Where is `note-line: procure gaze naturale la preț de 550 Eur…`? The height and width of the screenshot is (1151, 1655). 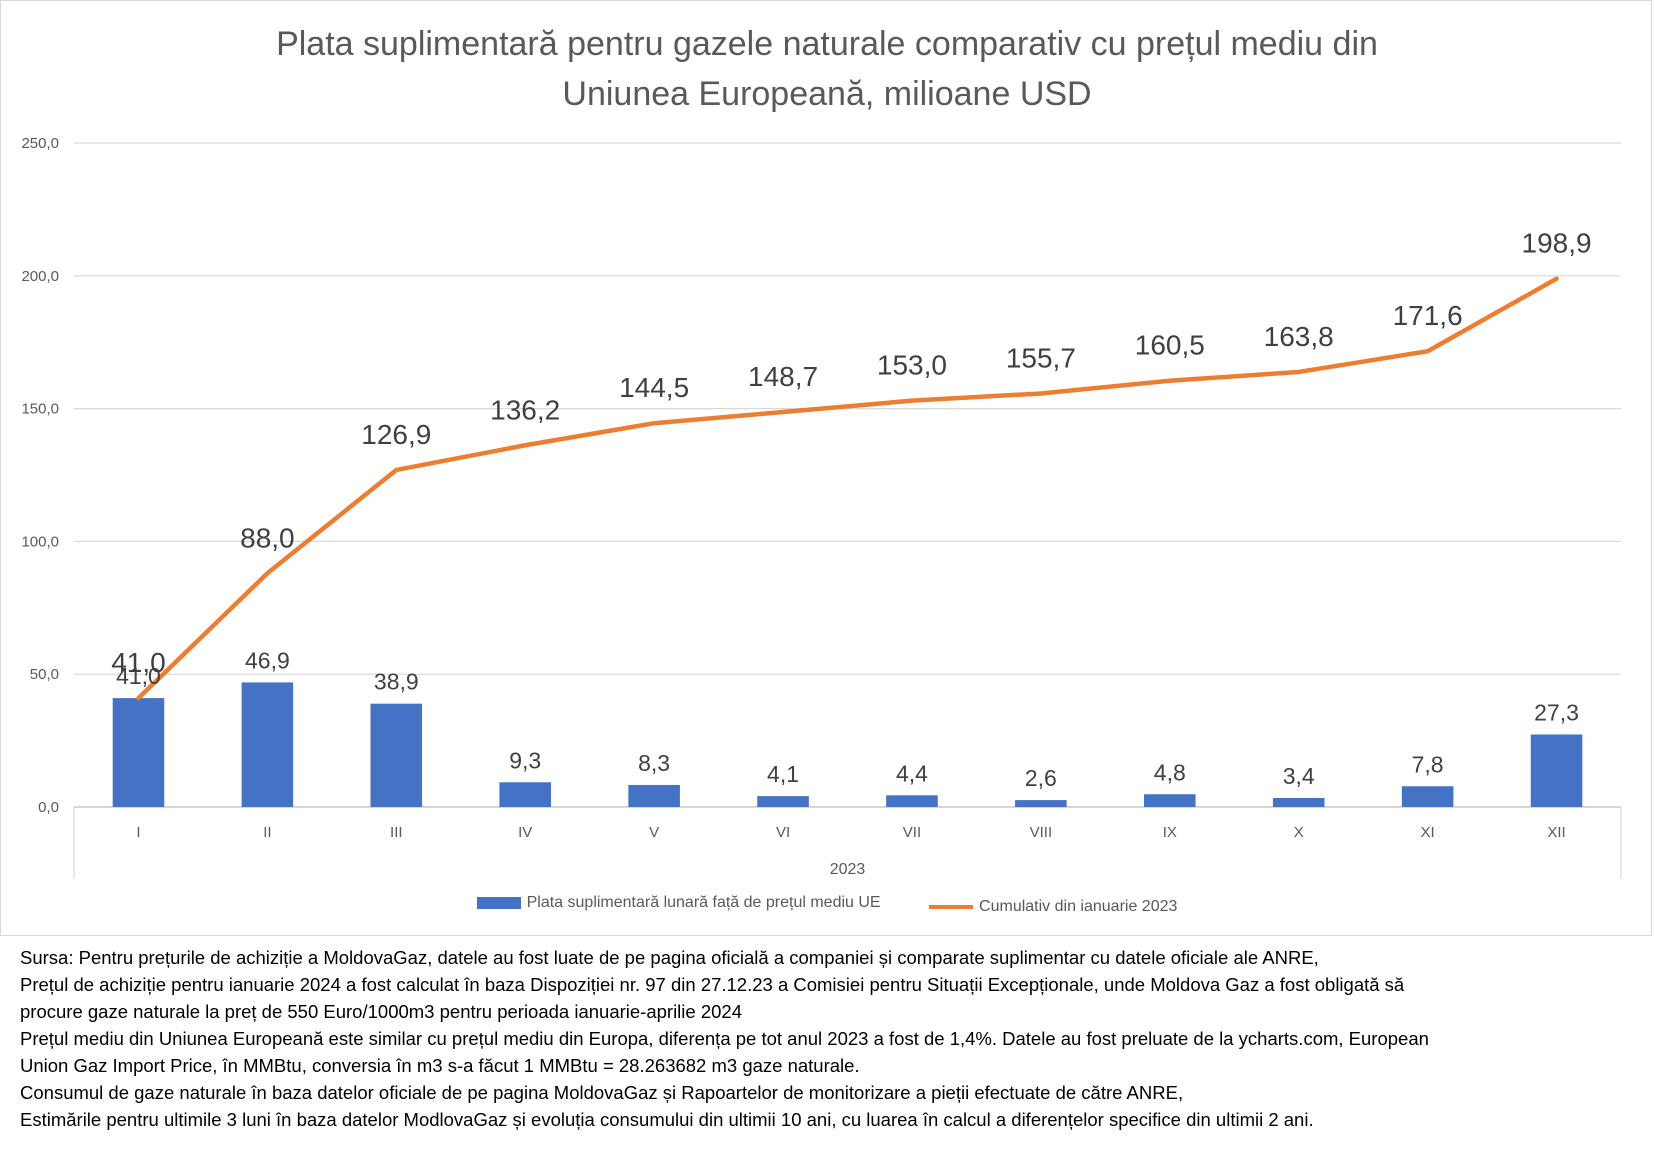 note-line: procure gaze naturale la preț de 550 Eur… is located at coordinates (381, 1011).